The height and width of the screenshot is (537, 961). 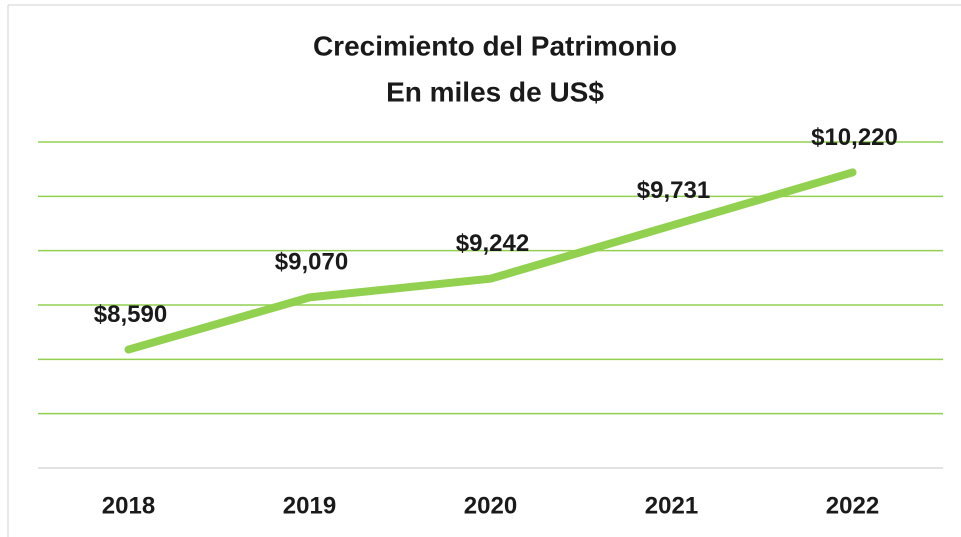 I want to click on x-tick-label: 2018, so click(x=128, y=505).